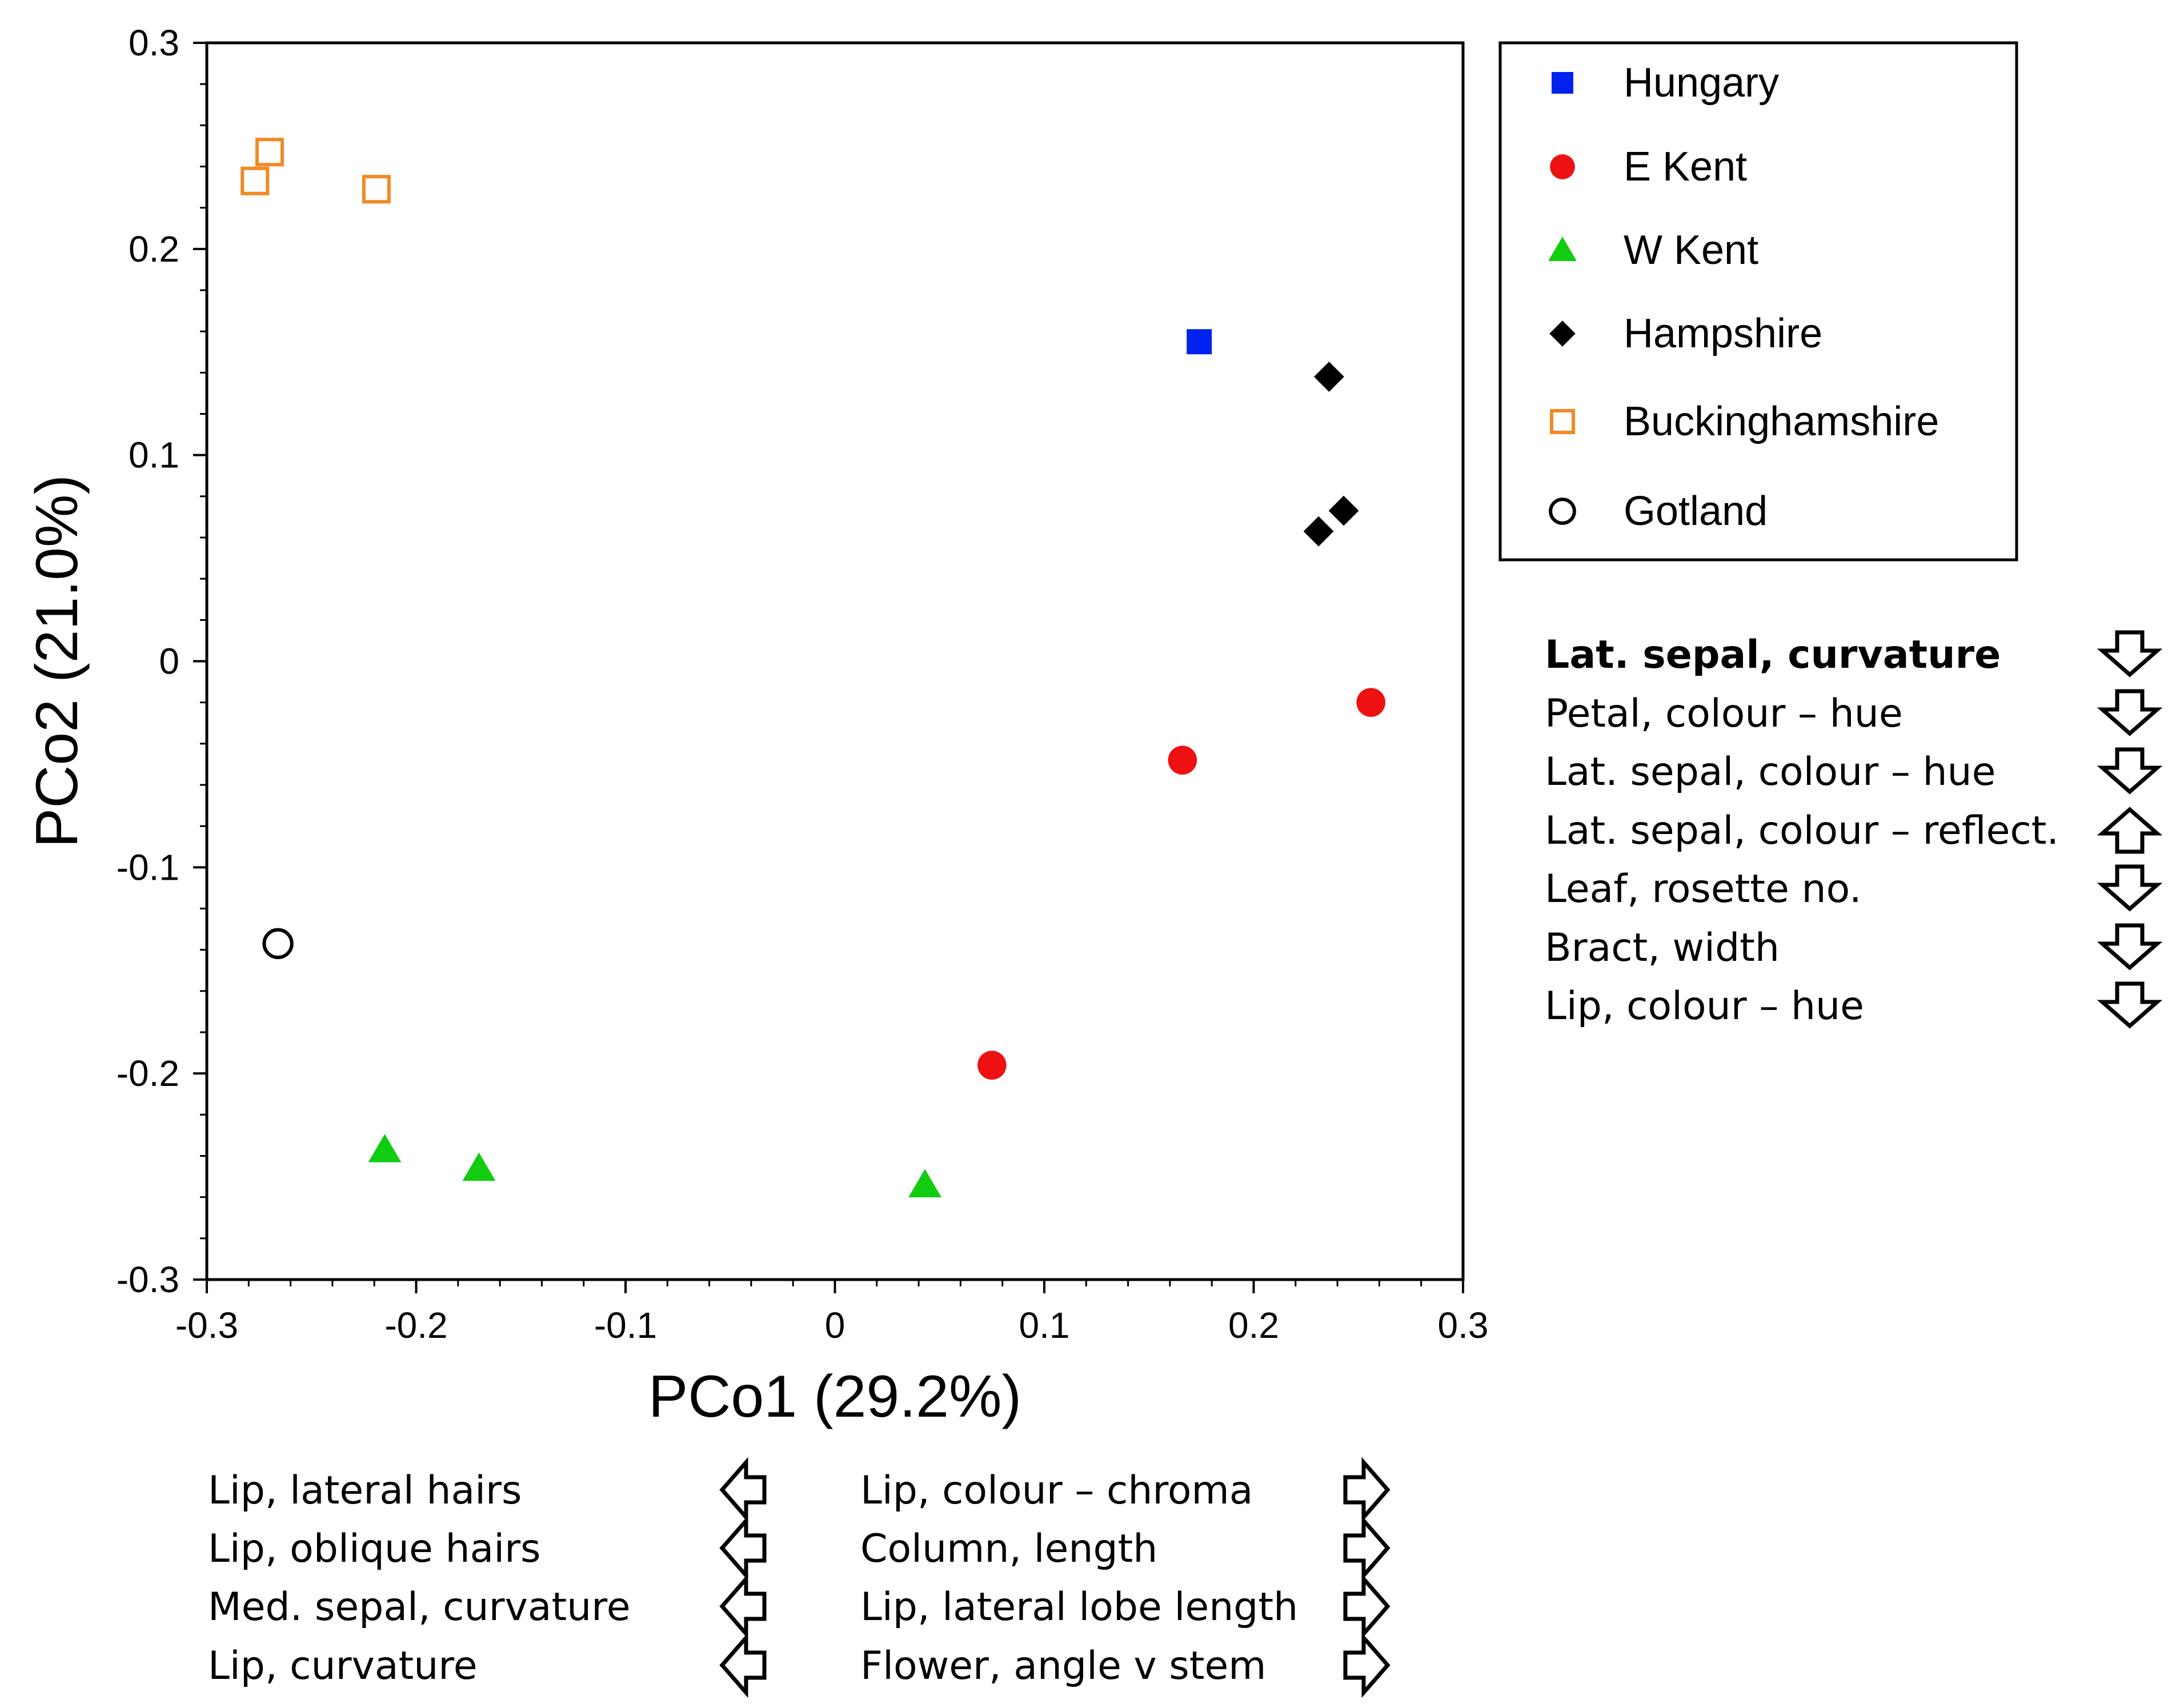 This screenshot has height=1708, width=2172. What do you see at coordinates (1464, 1326) in the screenshot?
I see `x-tick-label: 0.3` at bounding box center [1464, 1326].